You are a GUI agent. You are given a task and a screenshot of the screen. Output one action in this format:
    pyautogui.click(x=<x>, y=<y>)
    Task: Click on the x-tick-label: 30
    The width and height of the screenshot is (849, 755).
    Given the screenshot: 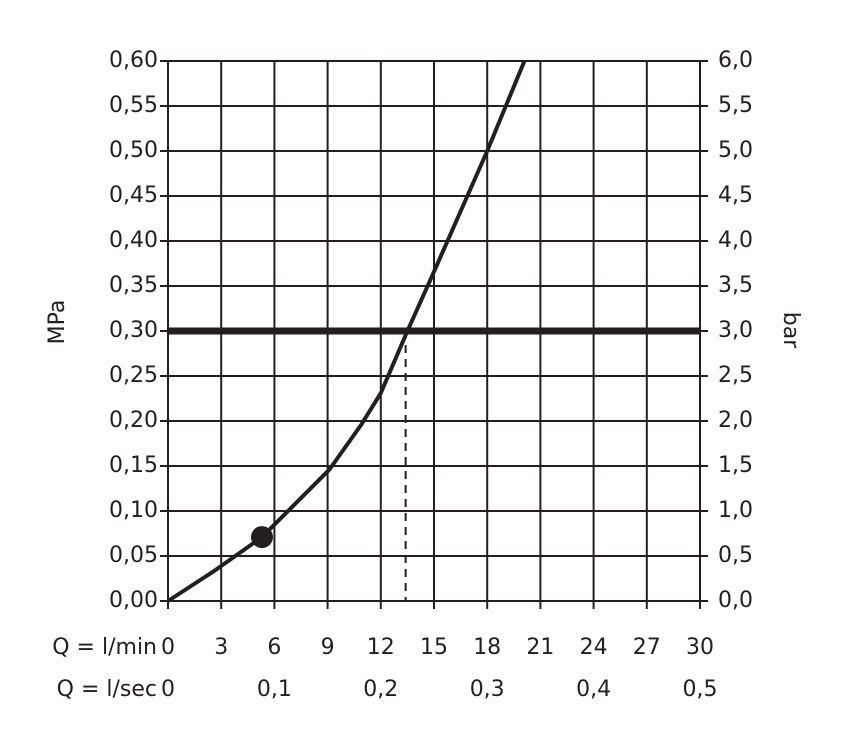 What is the action you would take?
    pyautogui.click(x=700, y=647)
    